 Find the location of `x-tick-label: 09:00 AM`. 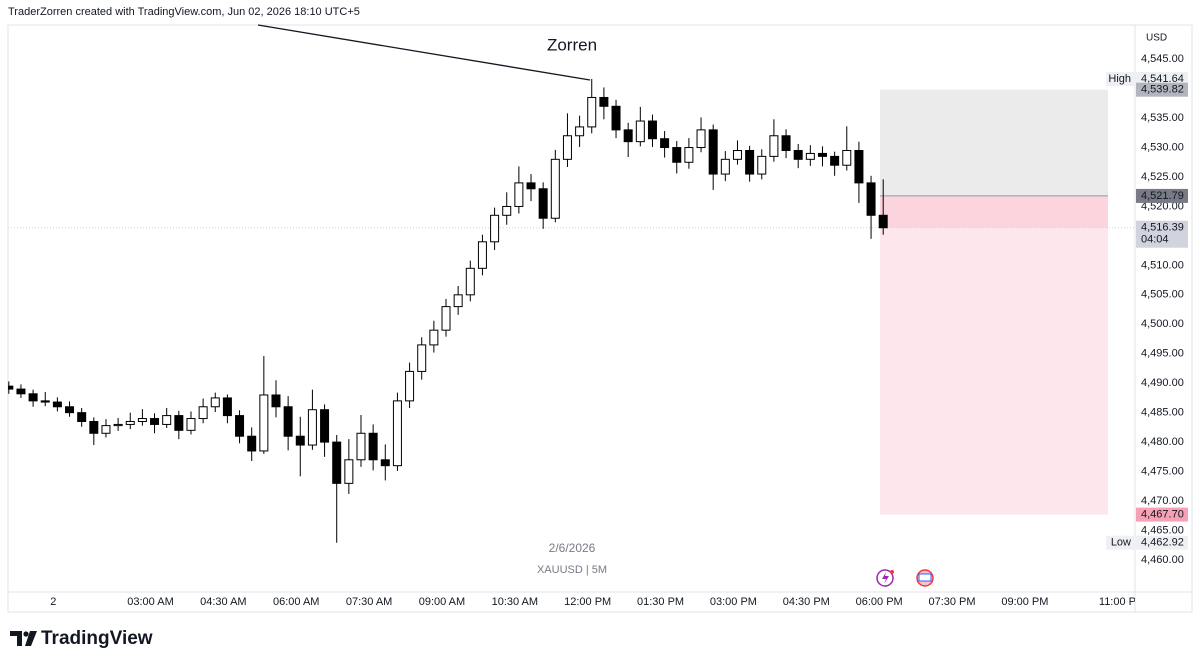

x-tick-label: 09:00 AM is located at coordinates (442, 602).